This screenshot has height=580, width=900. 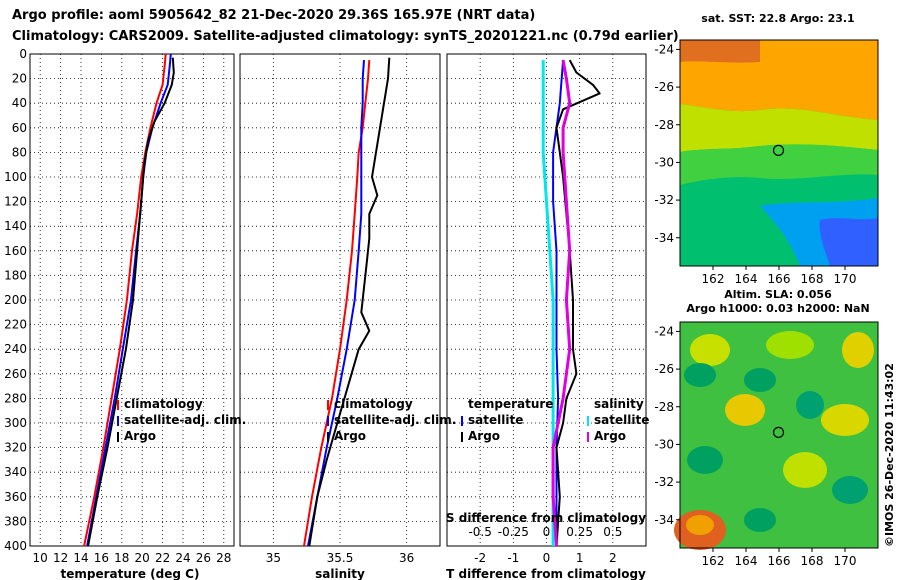 What do you see at coordinates (15, 226) in the screenshot?
I see `depth-tick-label: 140` at bounding box center [15, 226].